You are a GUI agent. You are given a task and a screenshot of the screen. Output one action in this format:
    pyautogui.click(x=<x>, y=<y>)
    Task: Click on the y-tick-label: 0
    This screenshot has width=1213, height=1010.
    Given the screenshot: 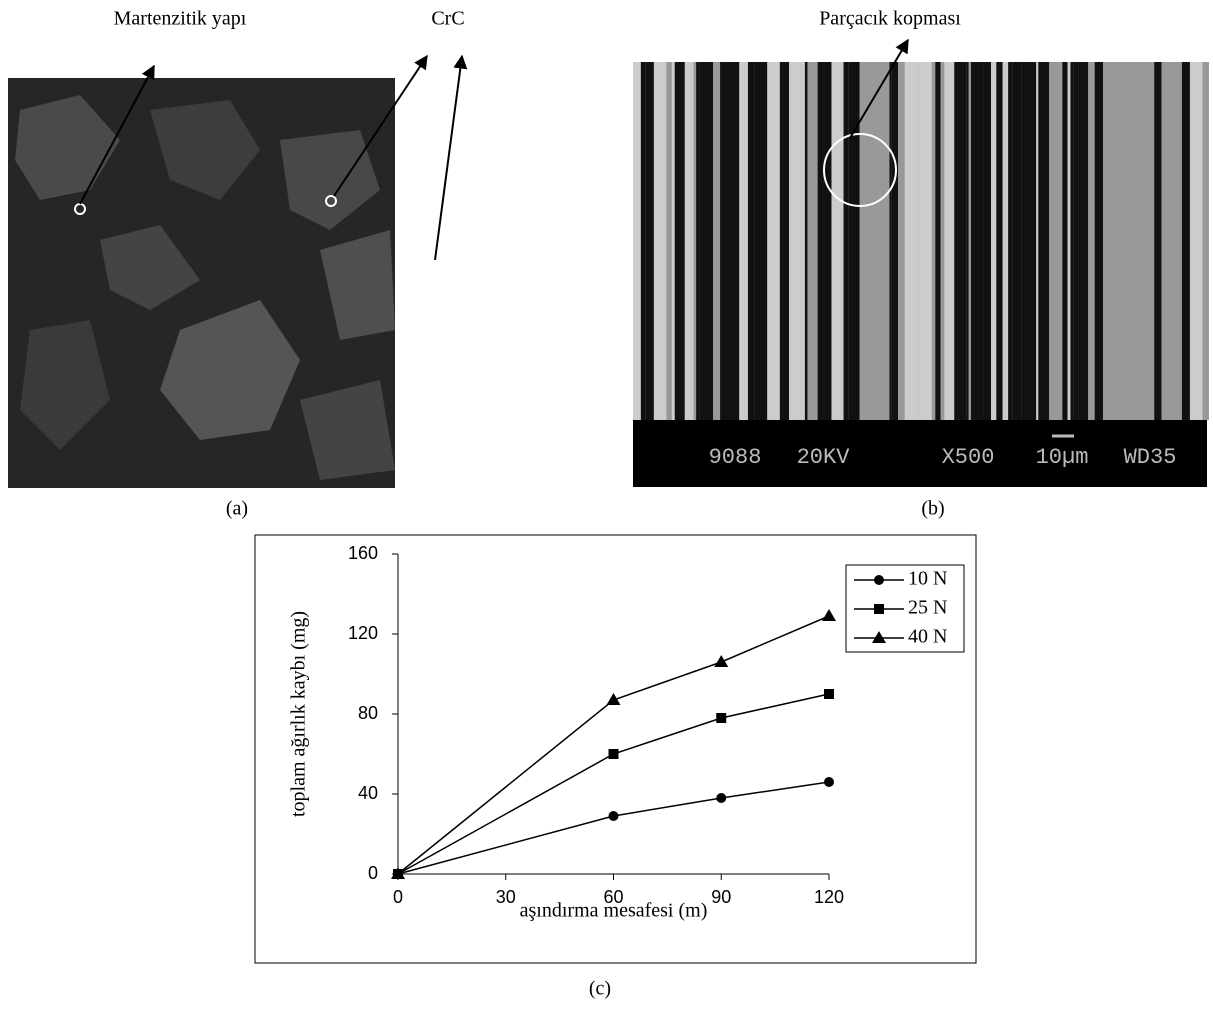 What is the action you would take?
    pyautogui.click(x=373, y=873)
    